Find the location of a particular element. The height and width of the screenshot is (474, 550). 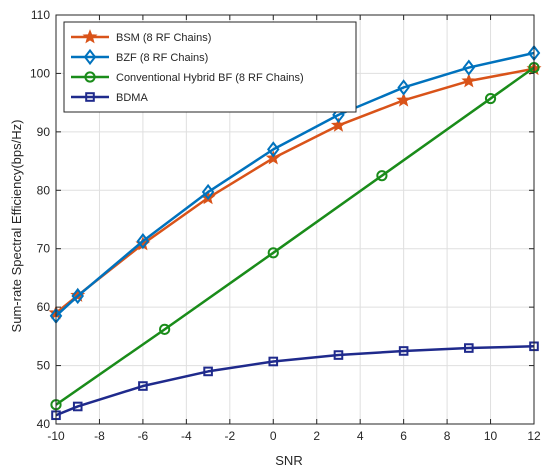

x-tick-label: -10 is located at coordinates (56, 436).